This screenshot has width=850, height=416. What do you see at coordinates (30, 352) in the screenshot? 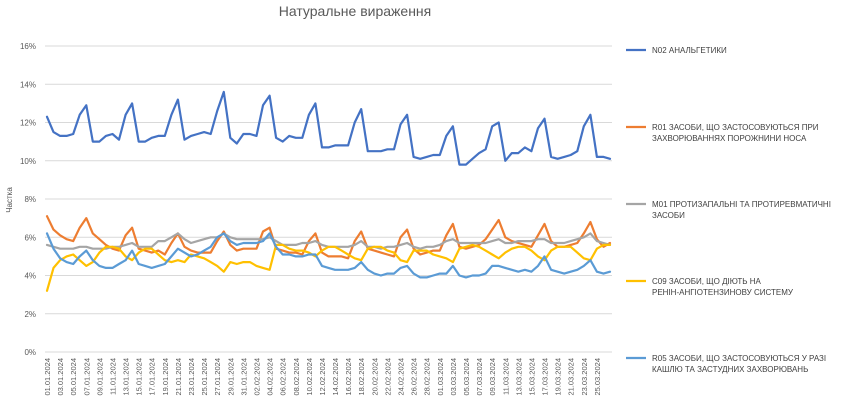
I see `y-tick-label: 0%` at bounding box center [30, 352].